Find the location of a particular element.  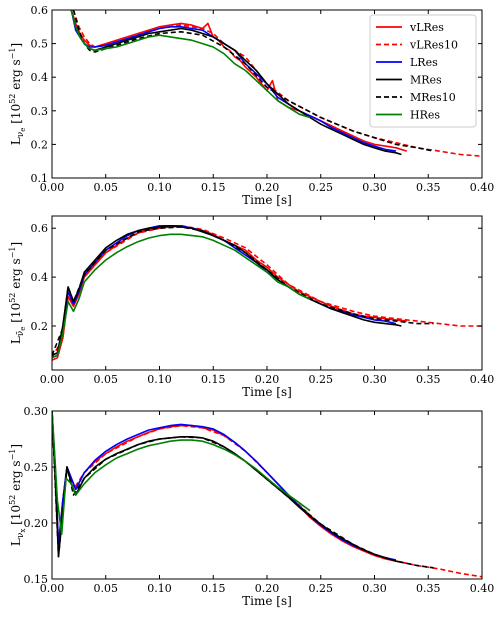

legend-box is located at coordinates (423, 71).